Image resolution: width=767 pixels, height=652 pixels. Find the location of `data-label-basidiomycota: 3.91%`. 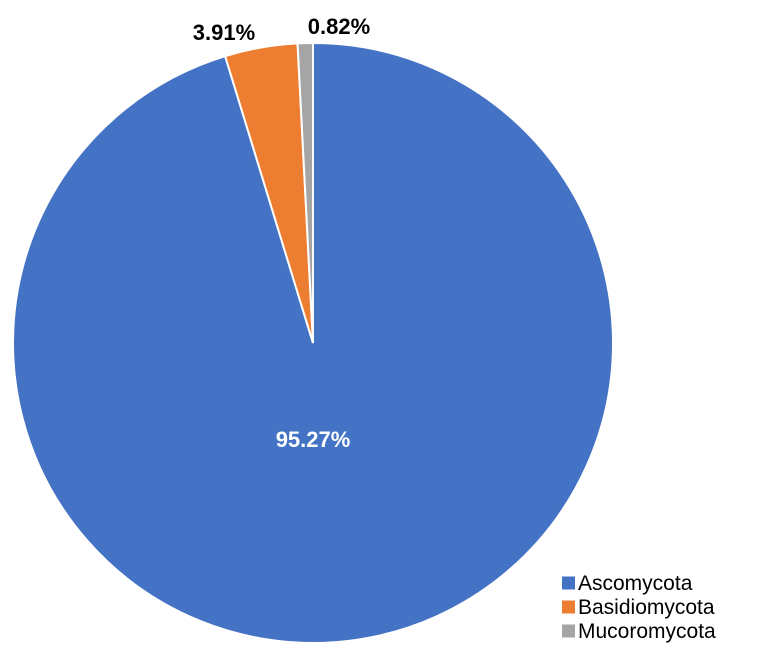

data-label-basidiomycota: 3.91% is located at coordinates (224, 32).